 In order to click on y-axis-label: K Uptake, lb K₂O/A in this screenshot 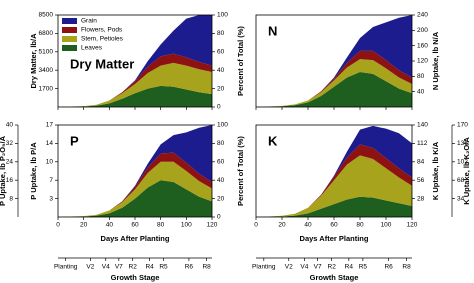, I will do `click(466, 171)`.